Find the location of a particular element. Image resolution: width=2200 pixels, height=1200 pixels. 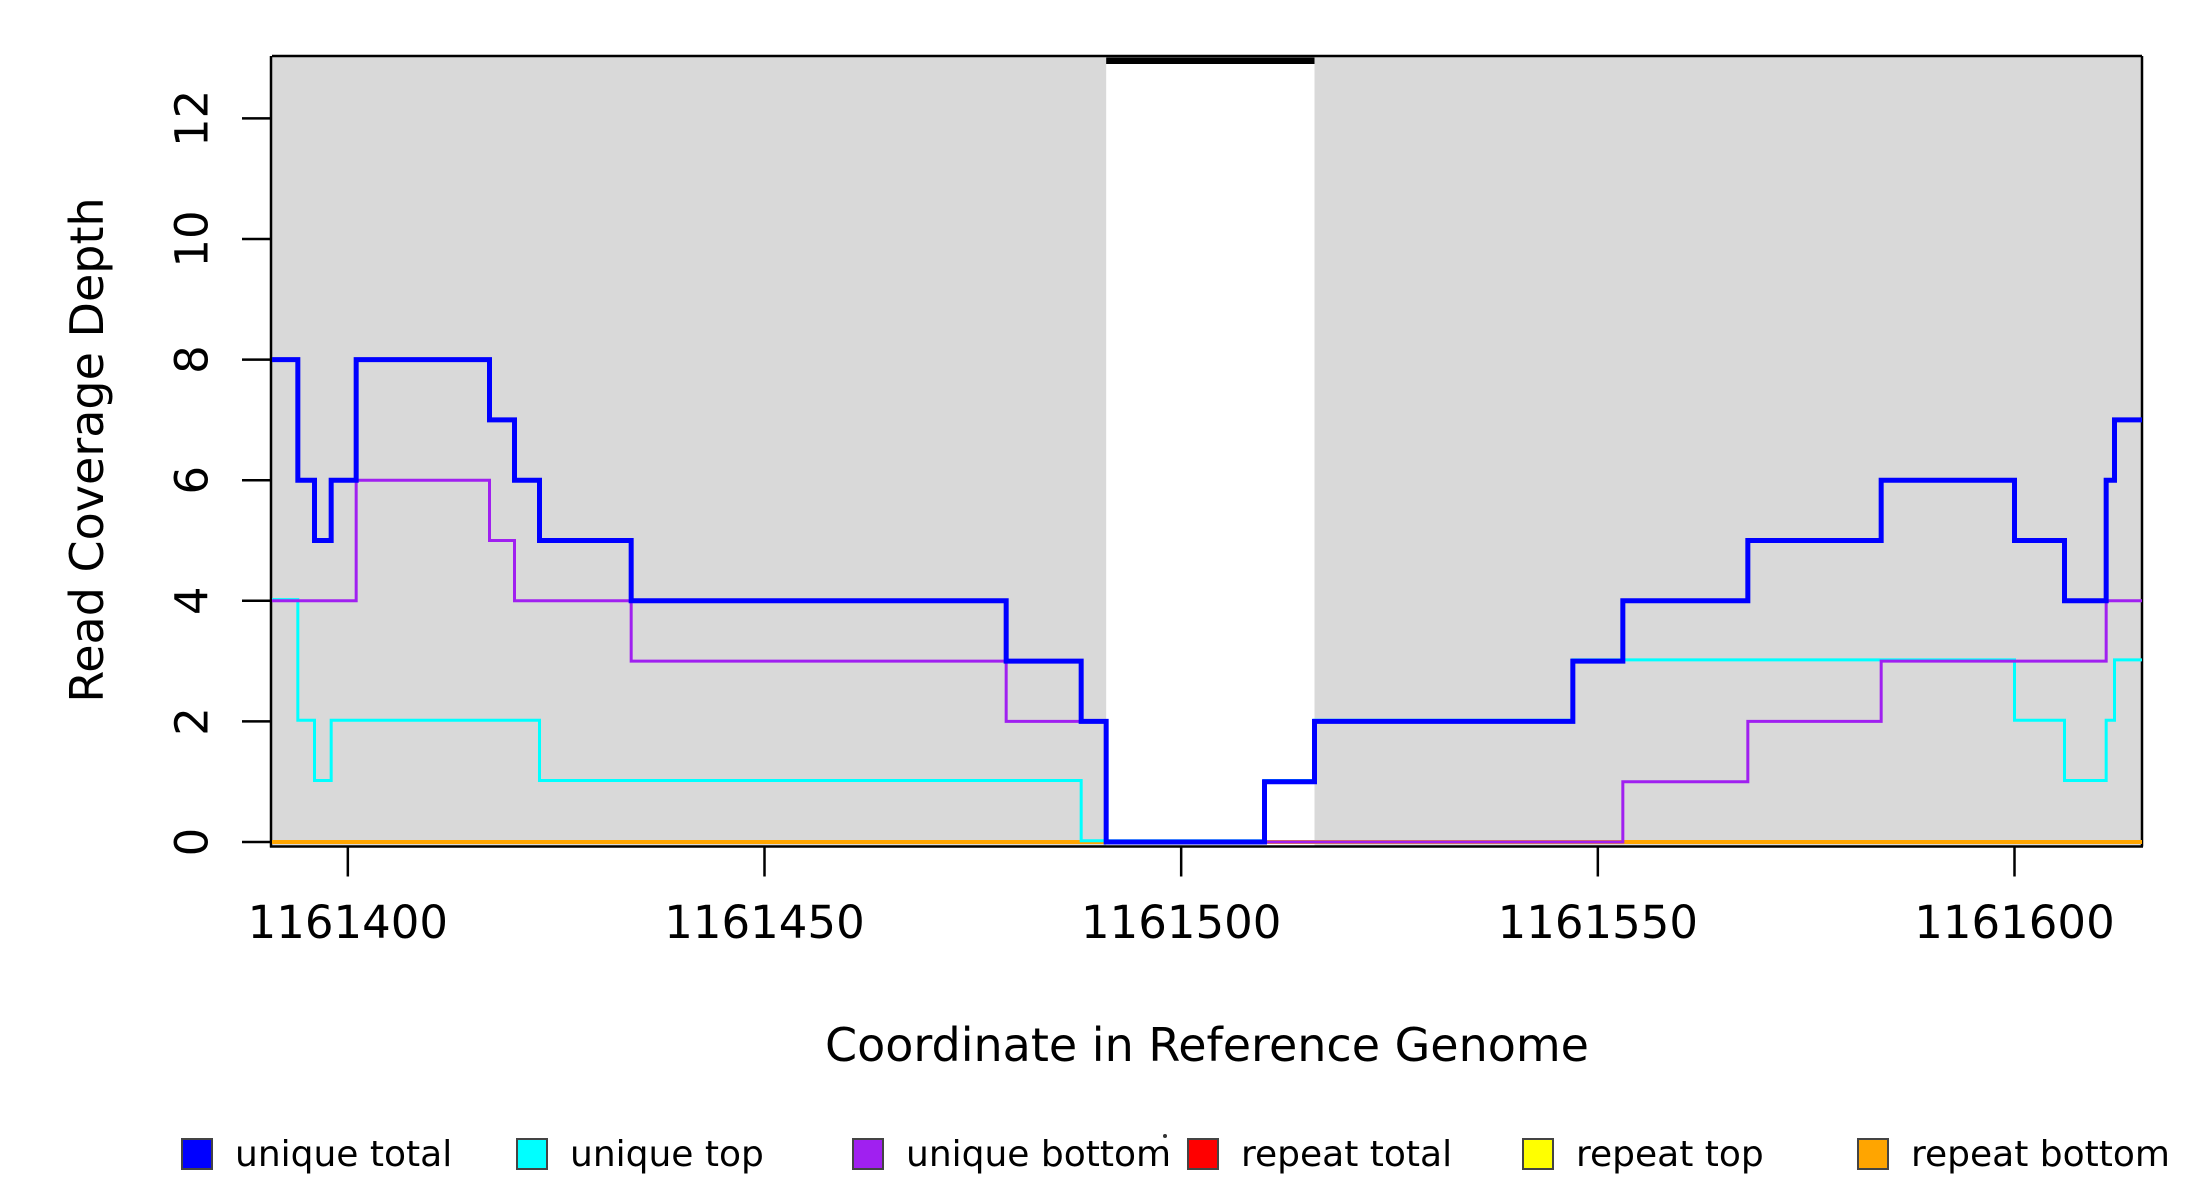

legend-label: unique top is located at coordinates (667, 1154).